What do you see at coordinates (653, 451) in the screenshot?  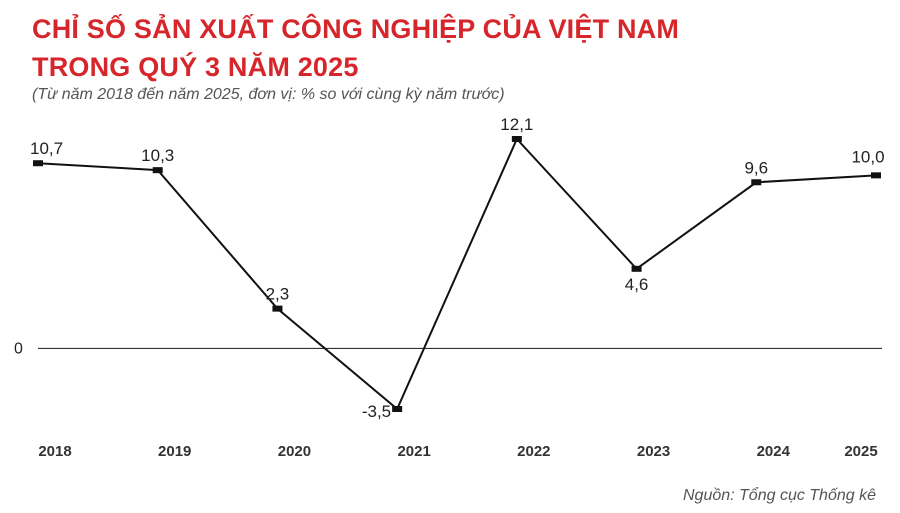 I see `x-tick-label: 2023` at bounding box center [653, 451].